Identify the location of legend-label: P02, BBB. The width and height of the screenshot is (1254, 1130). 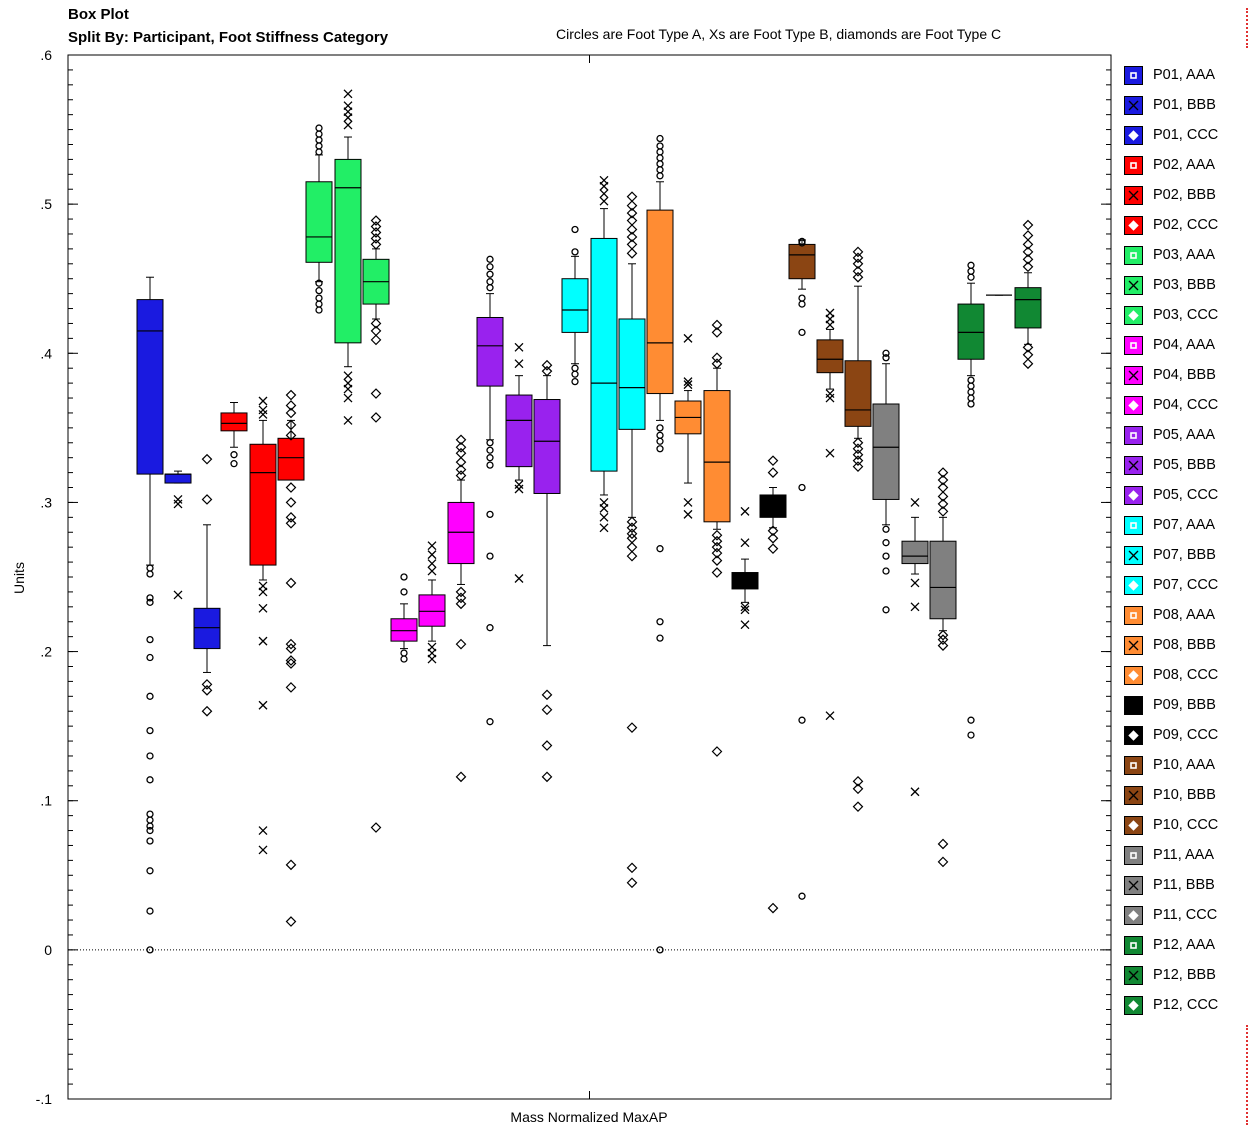
(1184, 195).